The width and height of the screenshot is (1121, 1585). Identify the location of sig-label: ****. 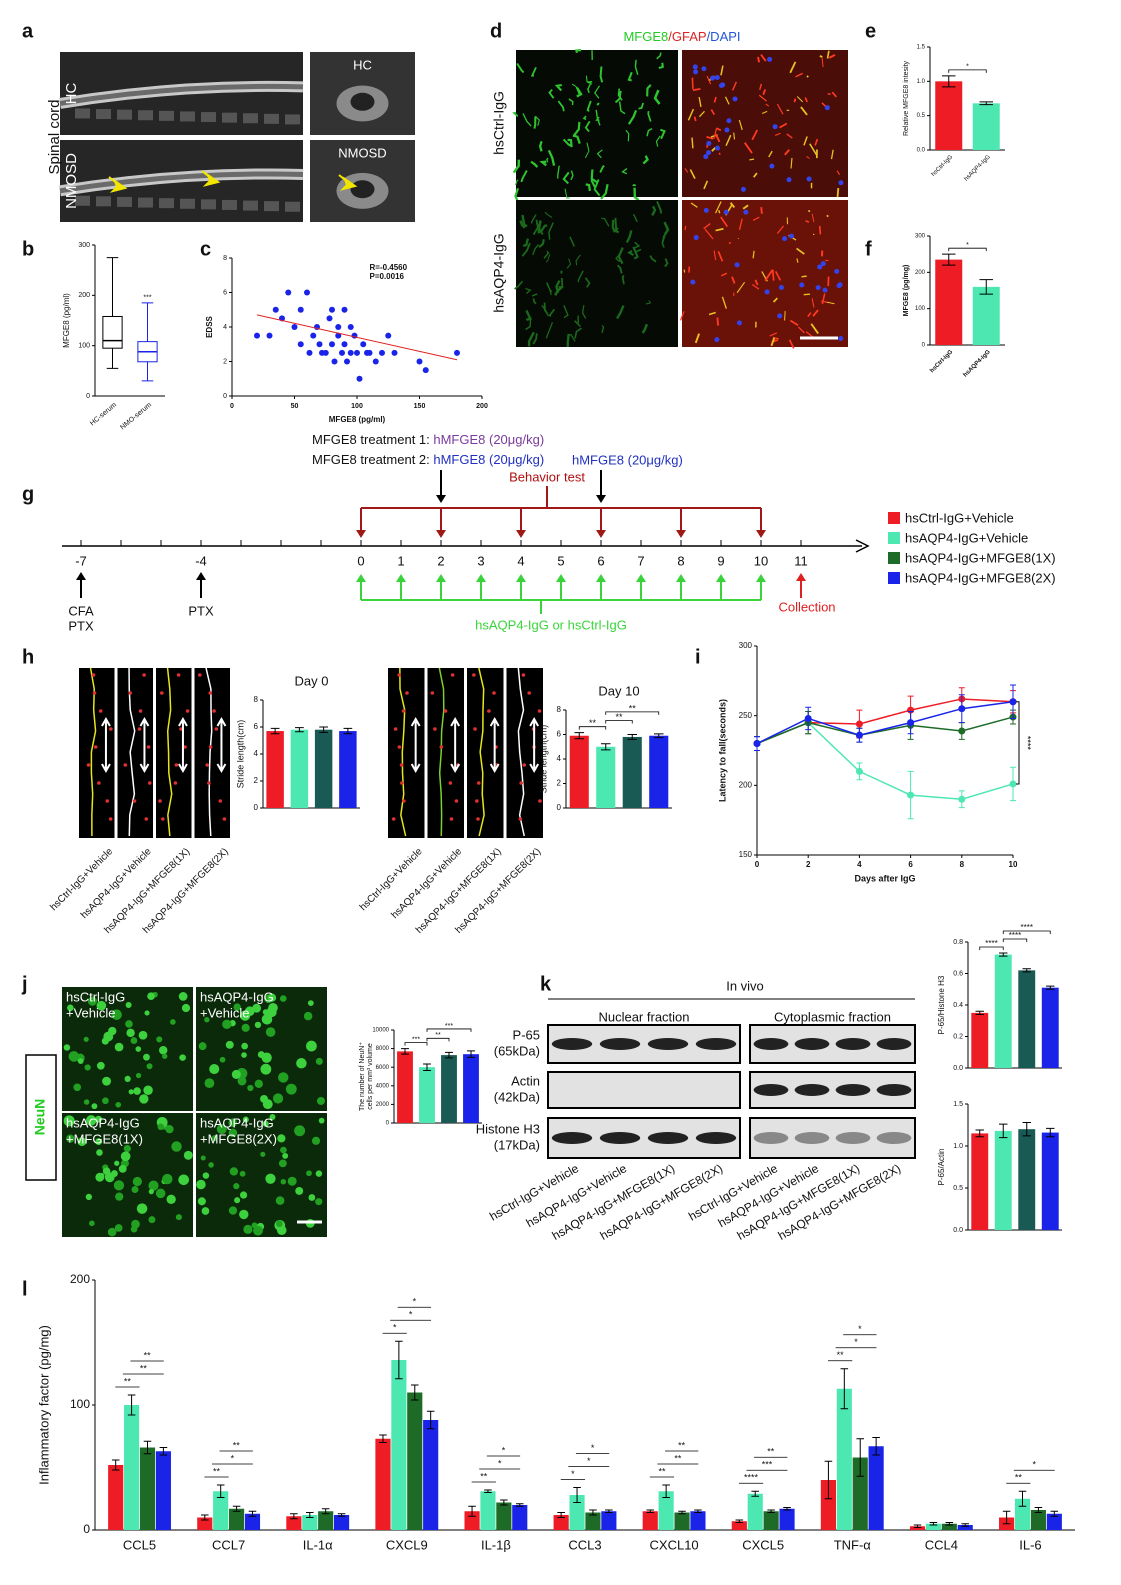
(1027, 927).